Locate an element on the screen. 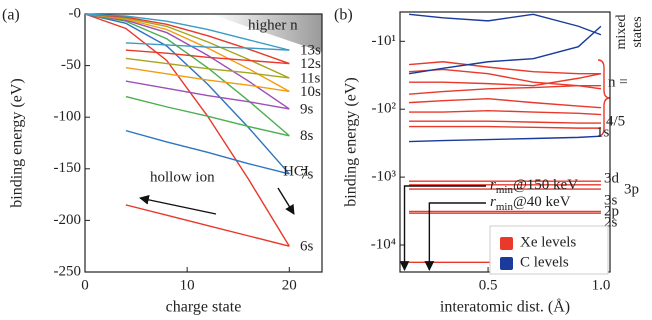 The height and width of the screenshot is (320, 652). higher-n-region is located at coordinates (266, 33).